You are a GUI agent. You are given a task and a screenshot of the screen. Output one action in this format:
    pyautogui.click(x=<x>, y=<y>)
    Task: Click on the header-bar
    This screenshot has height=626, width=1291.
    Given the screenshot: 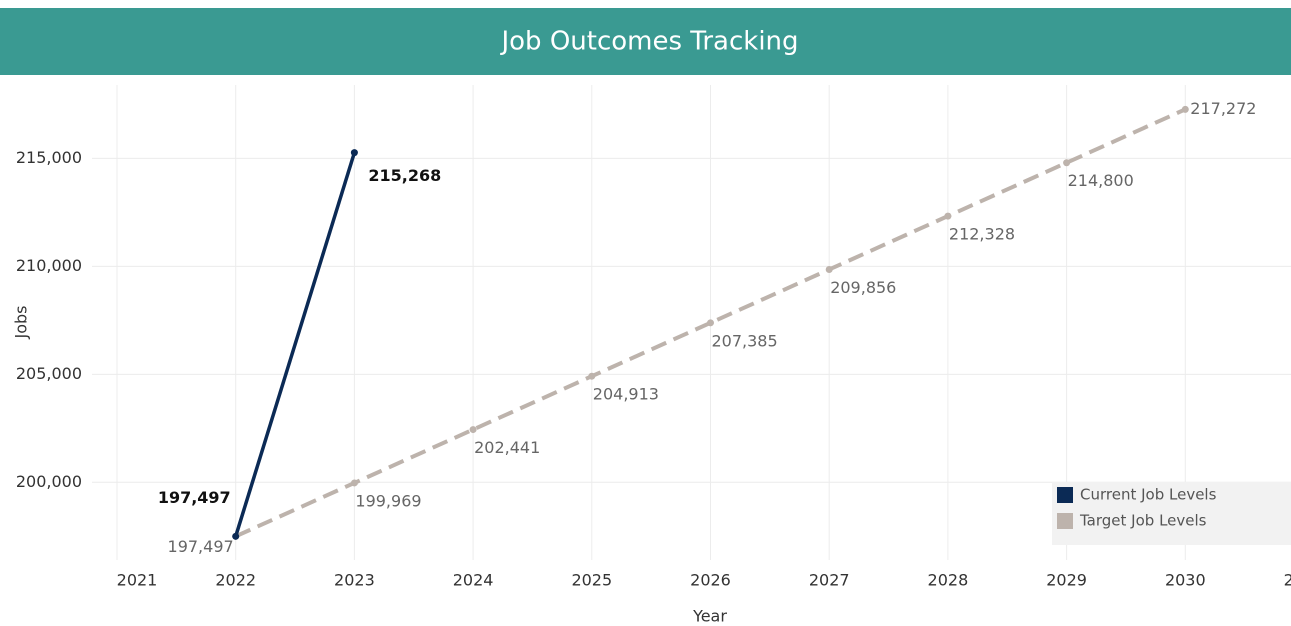 What is the action you would take?
    pyautogui.click(x=645, y=41)
    